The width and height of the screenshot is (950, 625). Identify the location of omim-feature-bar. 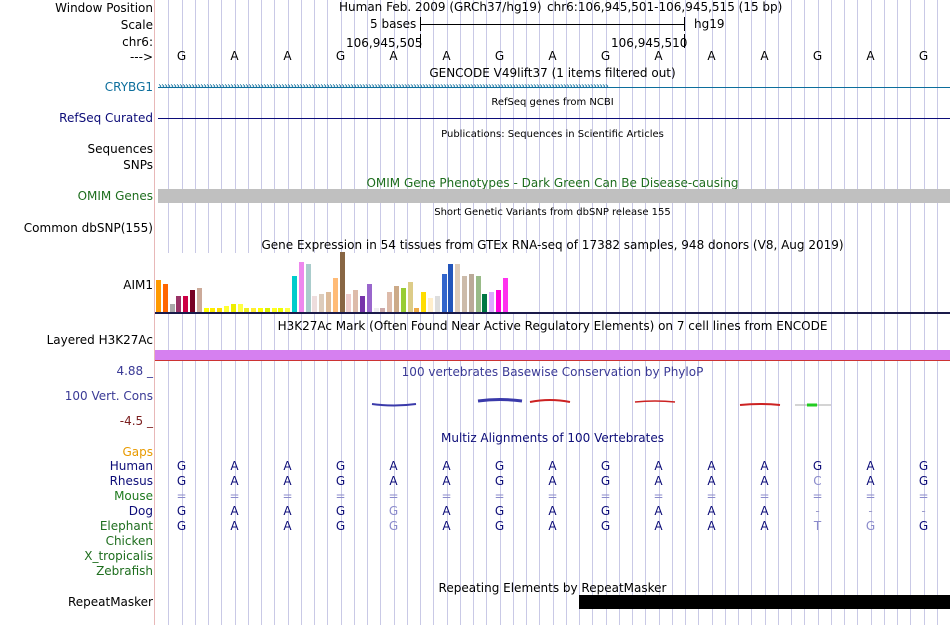
(554, 196).